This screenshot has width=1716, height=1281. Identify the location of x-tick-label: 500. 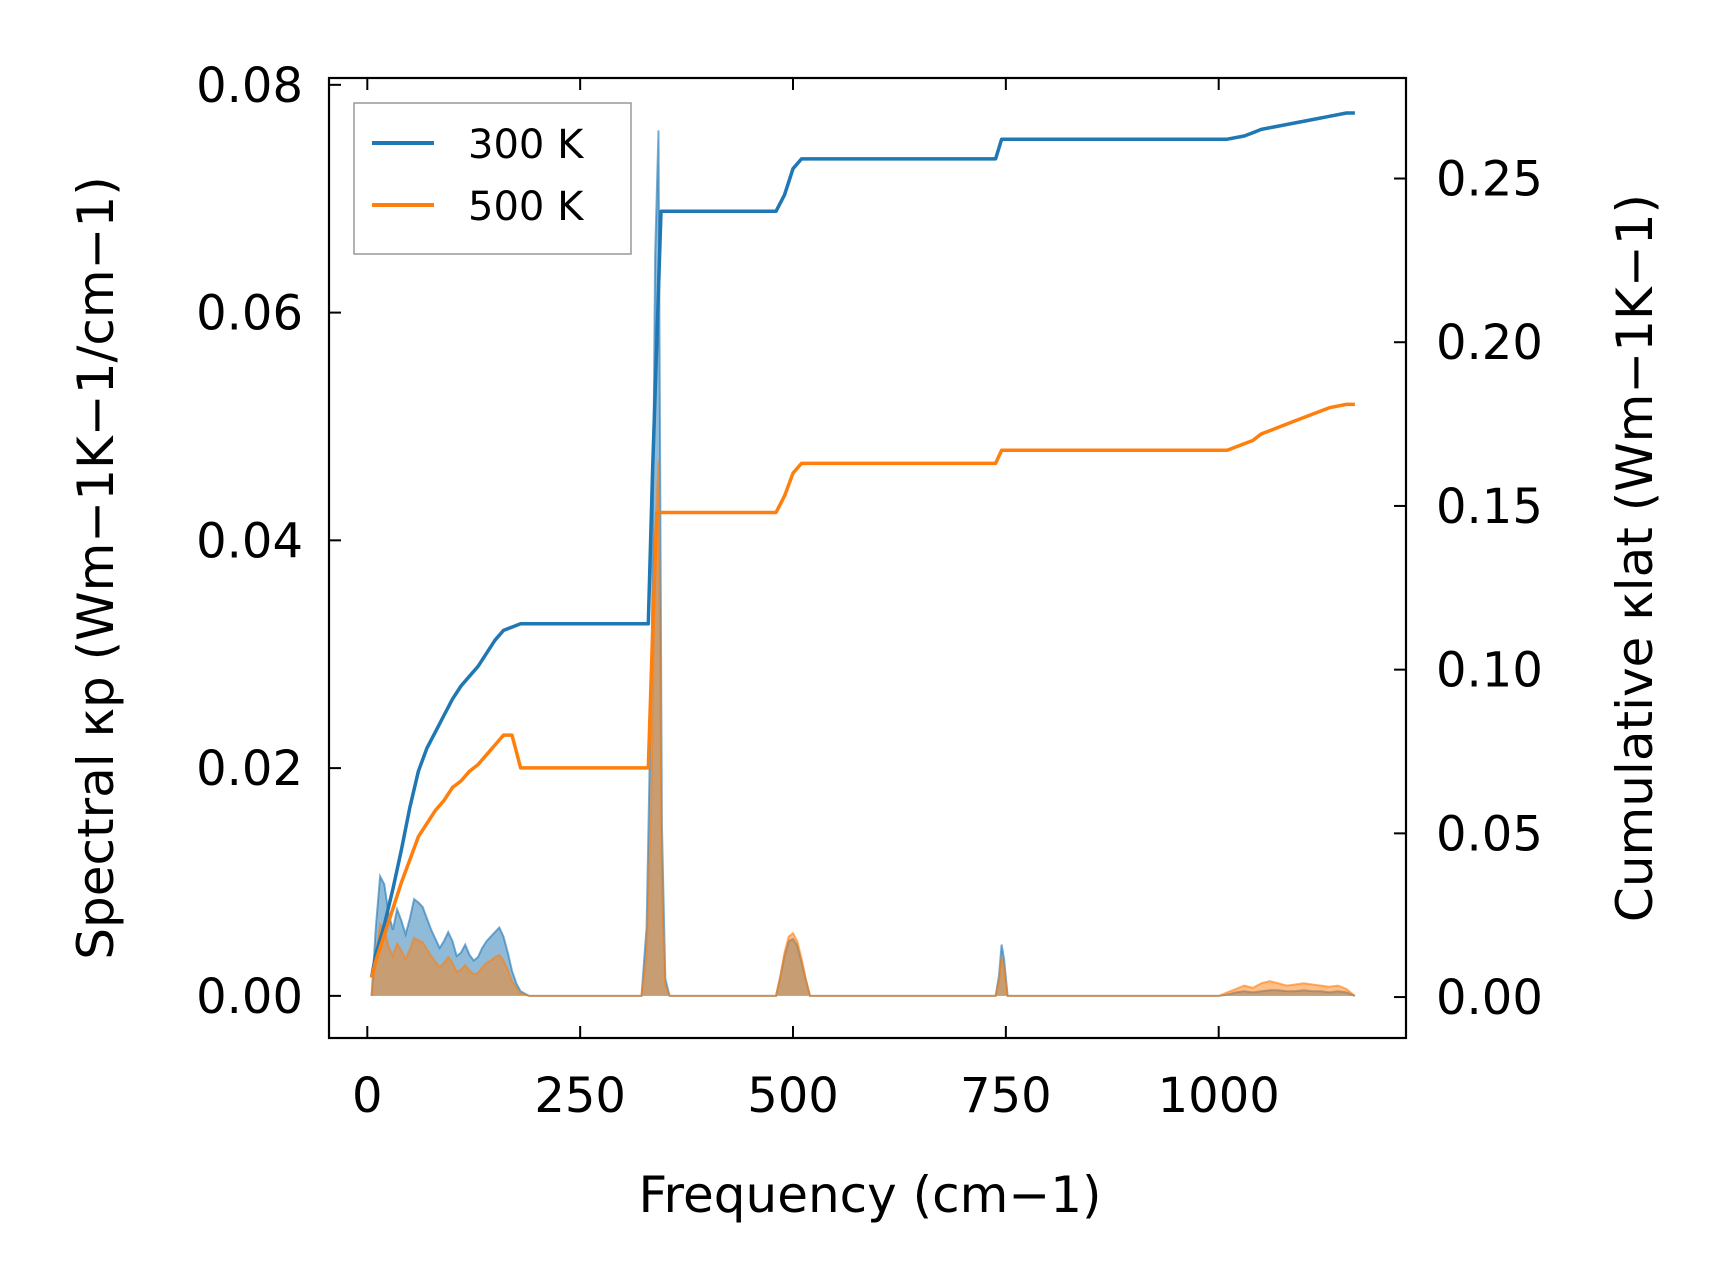
(793, 1096).